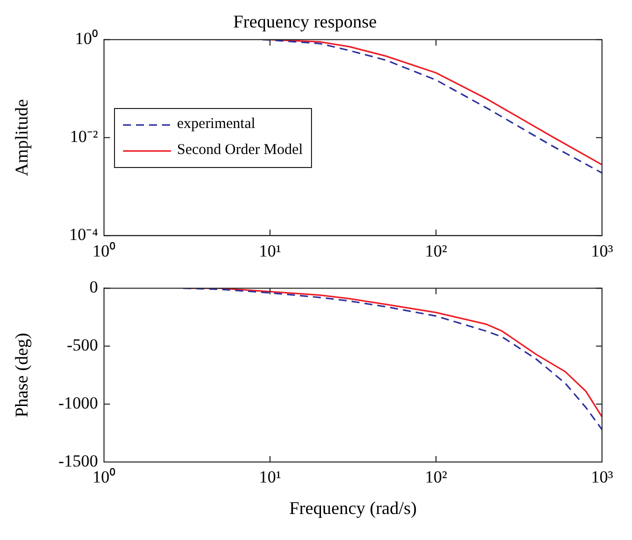 The width and height of the screenshot is (632, 540). Describe the element at coordinates (216, 125) in the screenshot. I see `legend-label: experimental` at that location.